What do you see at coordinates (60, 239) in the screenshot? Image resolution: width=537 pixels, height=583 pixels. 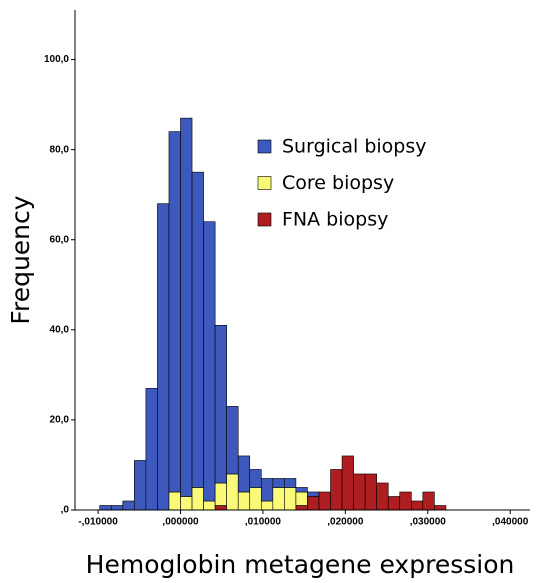 I see `y-tick-label: 60,0` at bounding box center [60, 239].